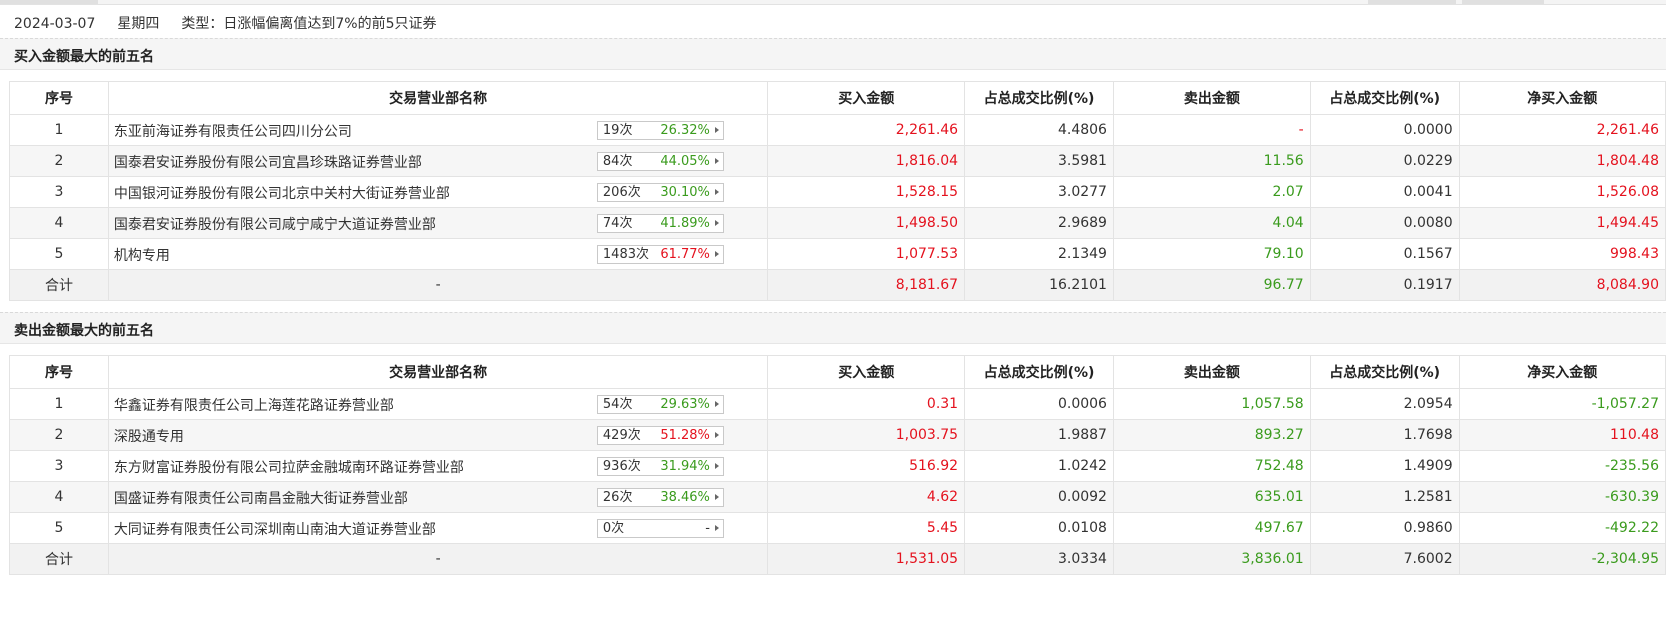  What do you see at coordinates (438, 161) in the screenshot?
I see `broker-cell: 国泰君安证券股份有限公司宜昌珍珠路证券营业部 84次 44.05%` at bounding box center [438, 161].